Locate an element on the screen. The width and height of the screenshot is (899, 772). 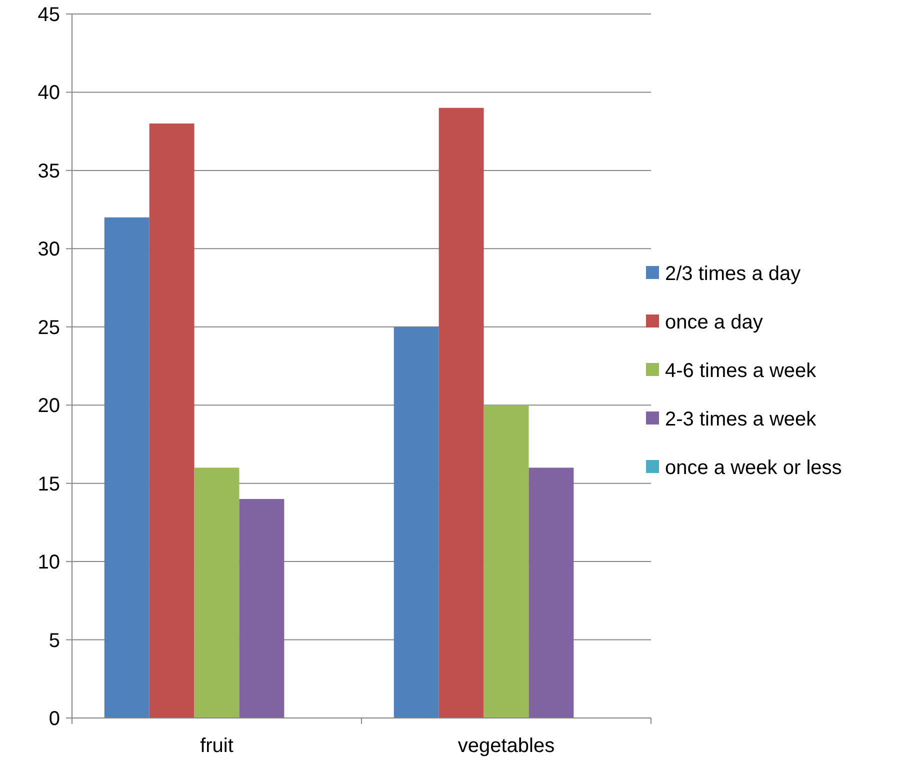
legend-label: 2-3 times a week is located at coordinates (741, 419).